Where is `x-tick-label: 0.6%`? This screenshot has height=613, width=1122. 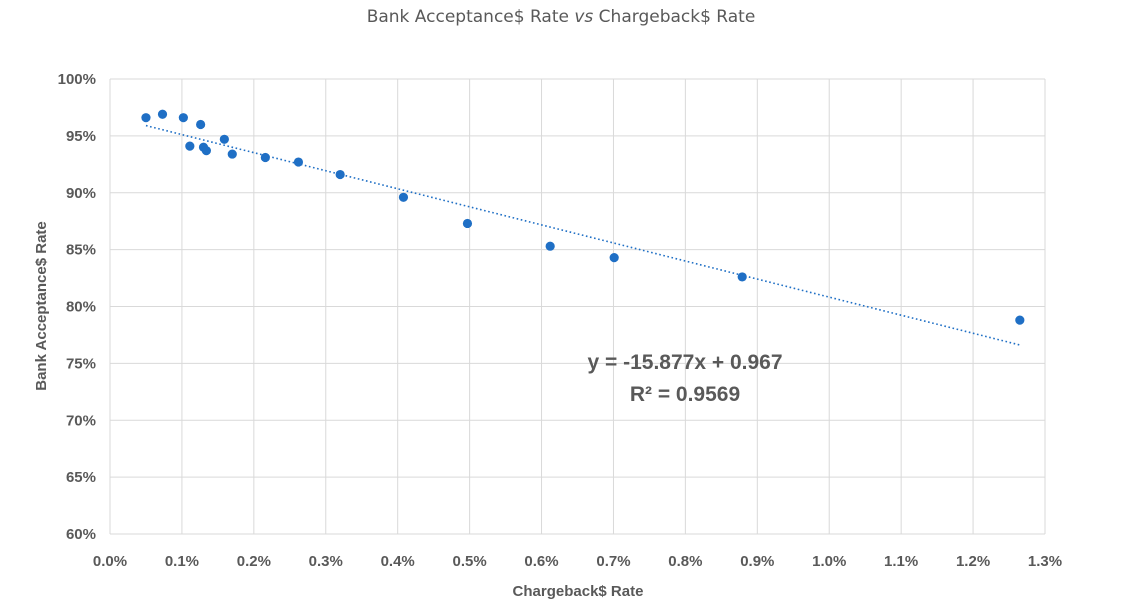 x-tick-label: 0.6% is located at coordinates (541, 561).